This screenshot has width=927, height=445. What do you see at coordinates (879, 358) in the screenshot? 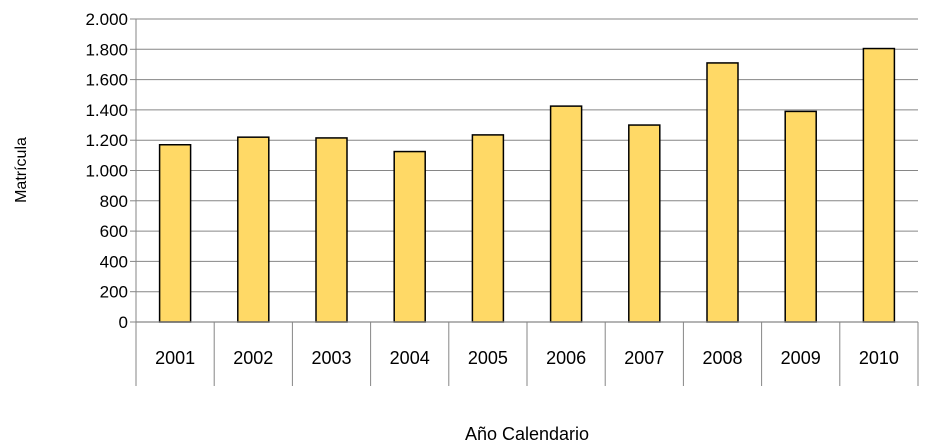
I see `x-tick-label: 2010` at bounding box center [879, 358].